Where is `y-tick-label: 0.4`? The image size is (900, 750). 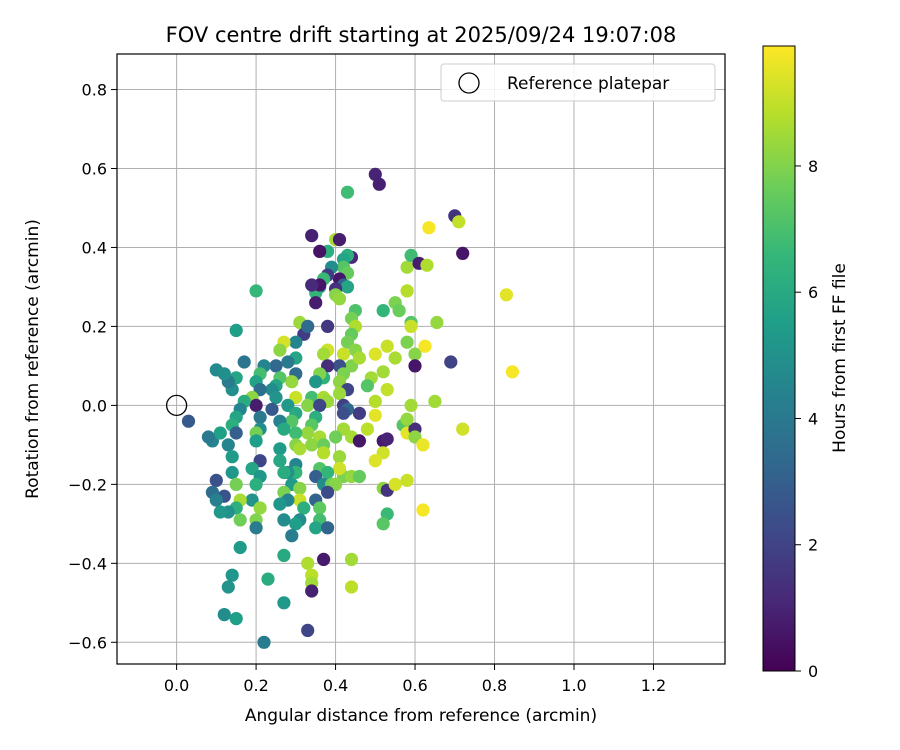
y-tick-label: 0.4 is located at coordinates (94, 247).